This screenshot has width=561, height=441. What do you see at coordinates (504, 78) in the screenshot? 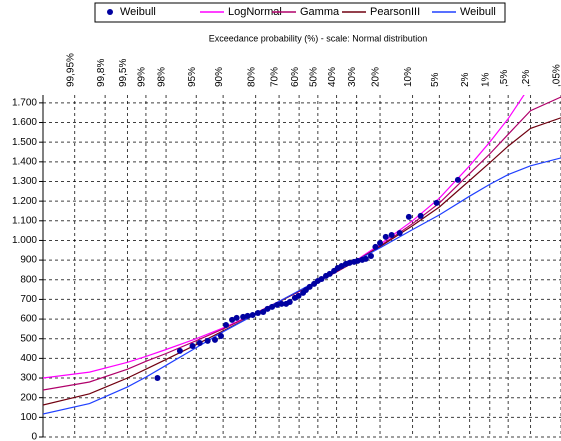
I see `x-tick-label: ,5%` at bounding box center [504, 78].